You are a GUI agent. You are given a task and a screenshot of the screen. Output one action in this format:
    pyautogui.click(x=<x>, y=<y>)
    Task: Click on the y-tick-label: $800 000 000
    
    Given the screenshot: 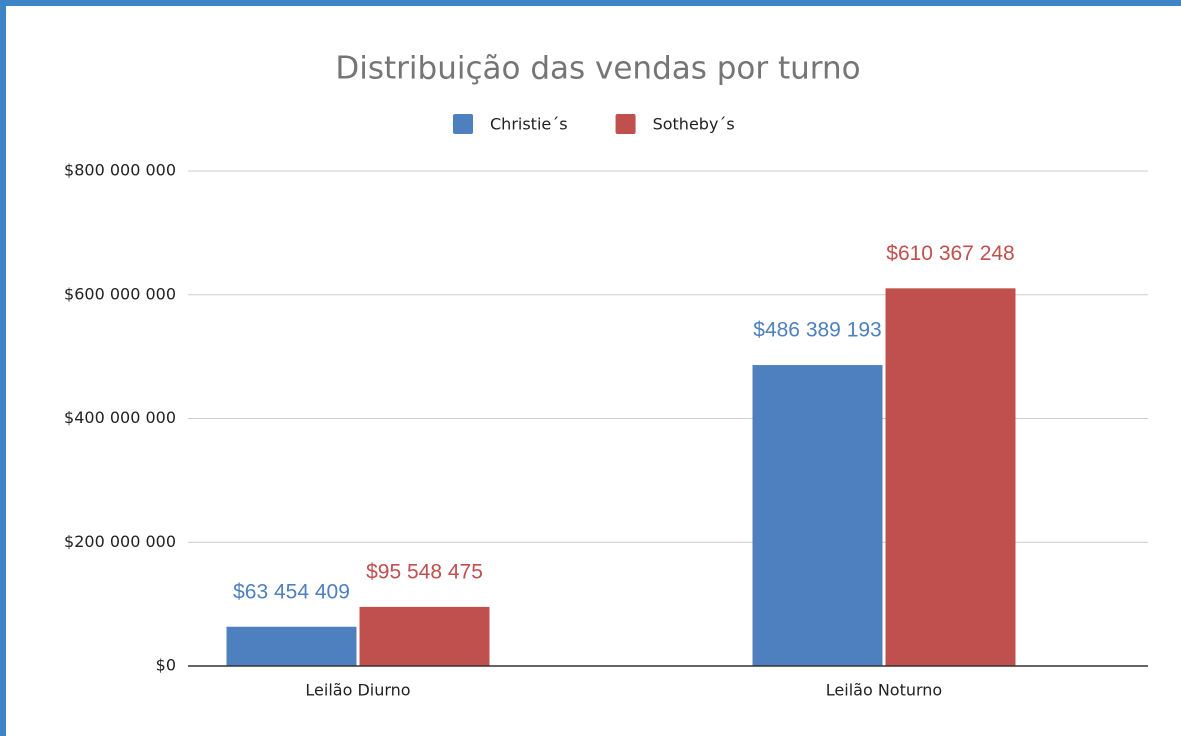 What is the action you would take?
    pyautogui.click(x=120, y=170)
    